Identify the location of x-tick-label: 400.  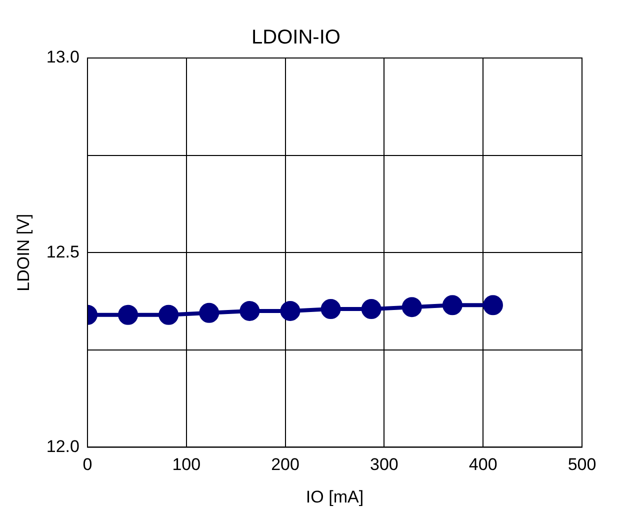
(483, 464).